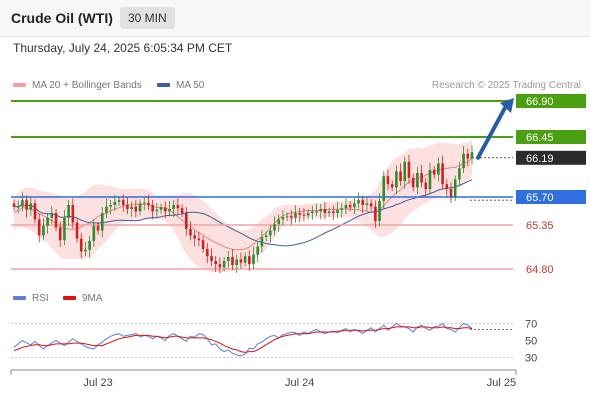 Image resolution: width=590 pixels, height=400 pixels. Describe the element at coordinates (147, 18) in the screenshot. I see `timeframe-badge: 30 MIN` at that location.